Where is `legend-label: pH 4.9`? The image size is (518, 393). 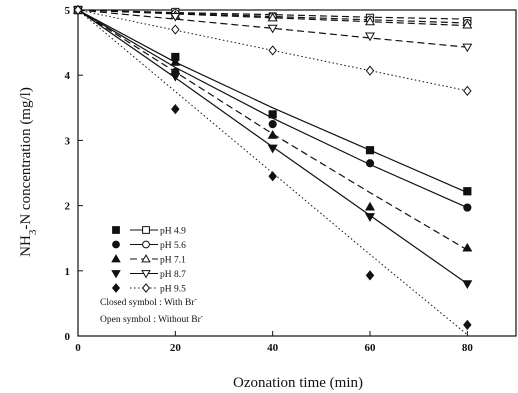 legend-label: pH 4.9 is located at coordinates (173, 232).